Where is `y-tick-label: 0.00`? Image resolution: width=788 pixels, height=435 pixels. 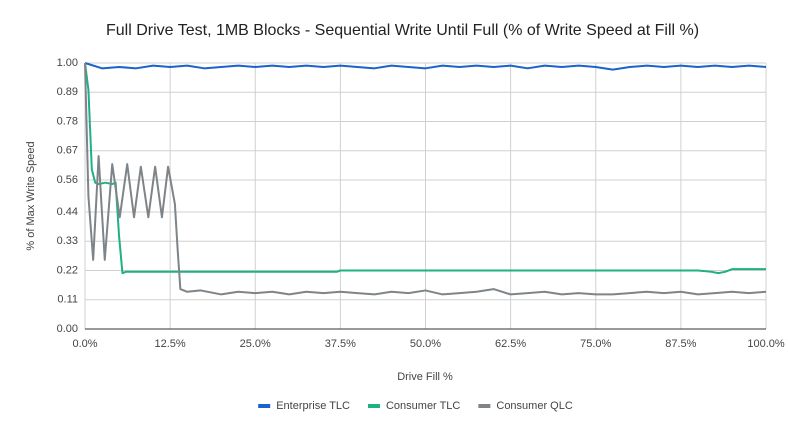
y-tick-label: 0.00 is located at coordinates (67, 329).